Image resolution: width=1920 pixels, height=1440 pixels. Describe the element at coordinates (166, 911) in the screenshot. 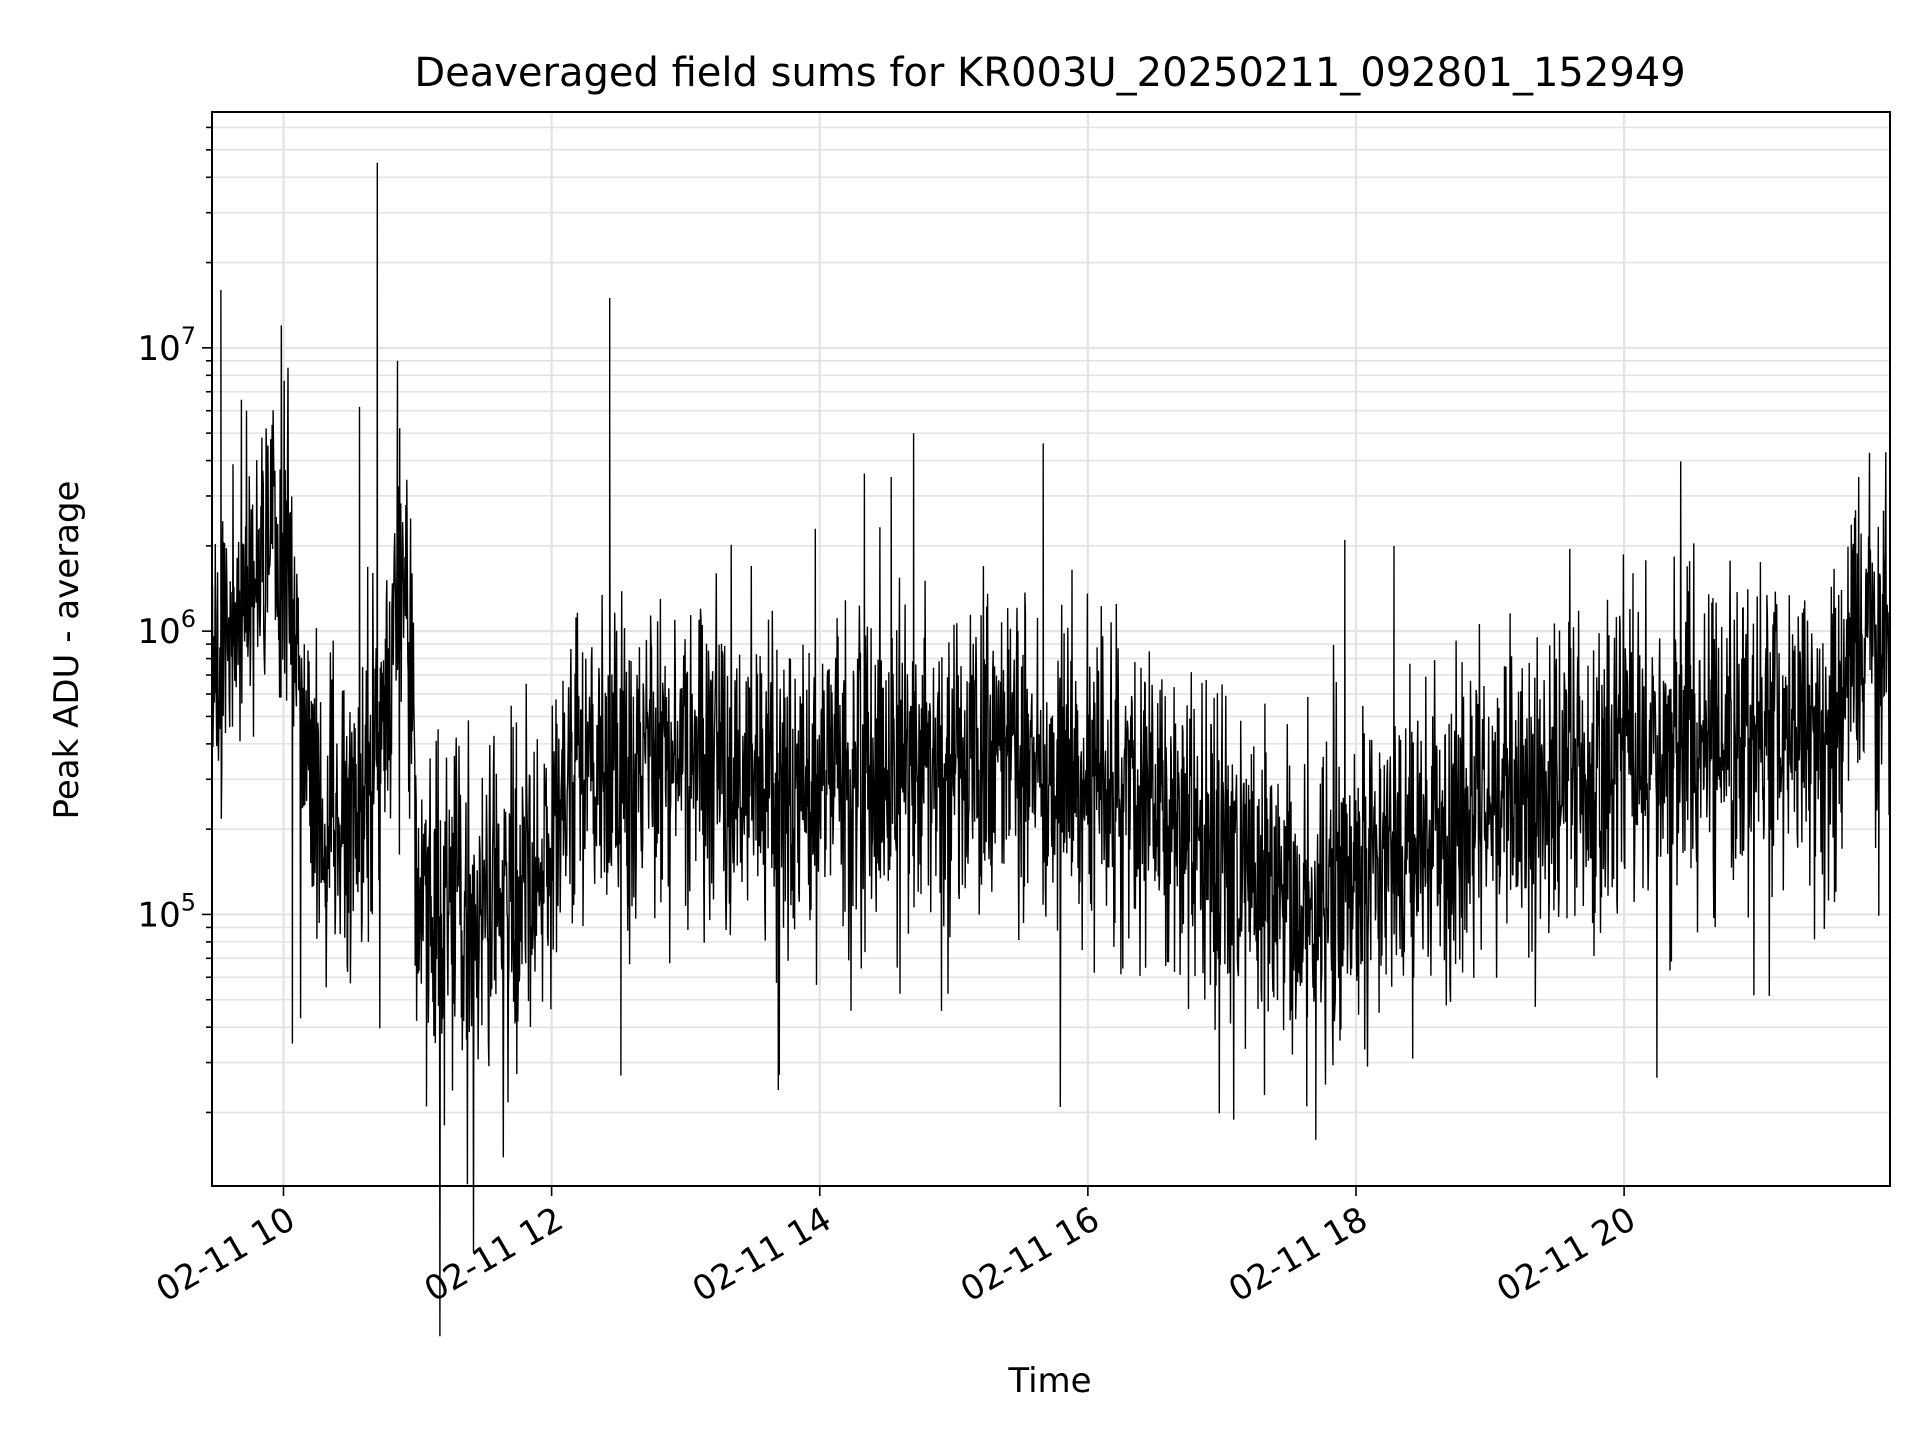

I see `y-tick-label: 10⁵` at that location.